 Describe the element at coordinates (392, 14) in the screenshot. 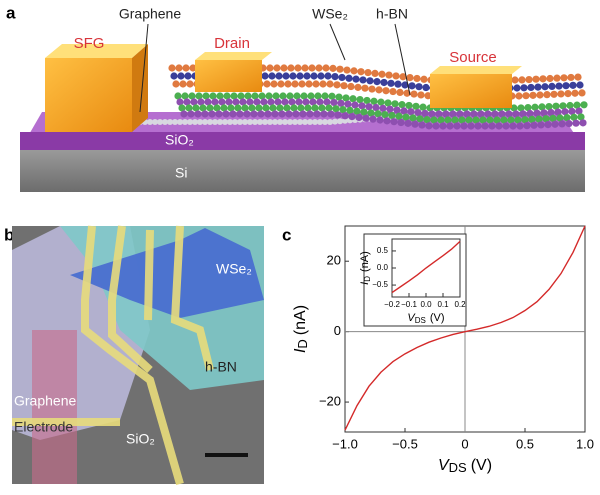

I see `hbn-label: h-BN` at that location.